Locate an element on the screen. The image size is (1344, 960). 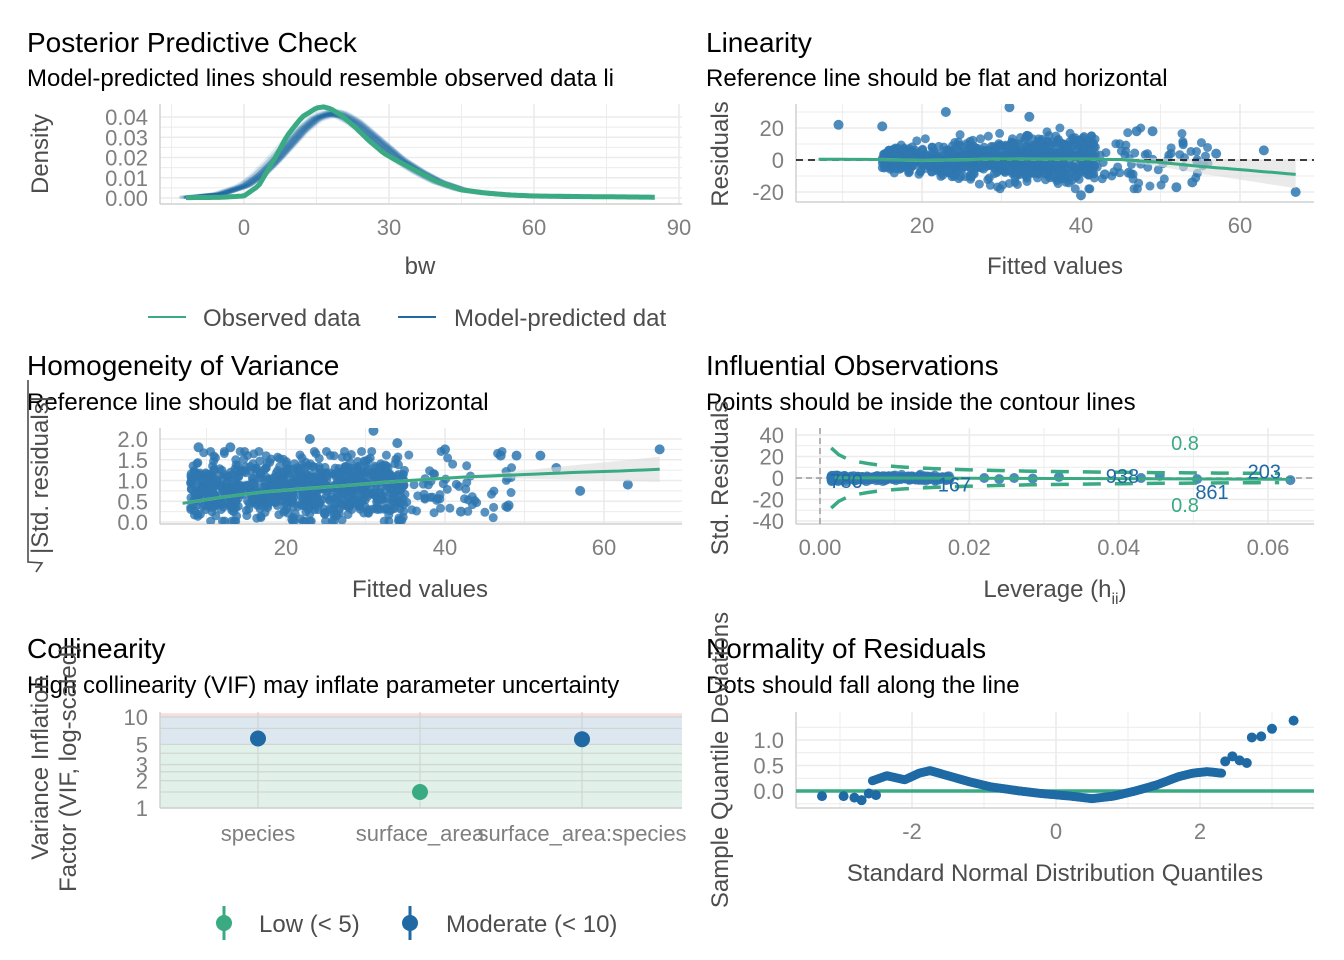
y-tick-label: 40 is located at coordinates (772, 435).